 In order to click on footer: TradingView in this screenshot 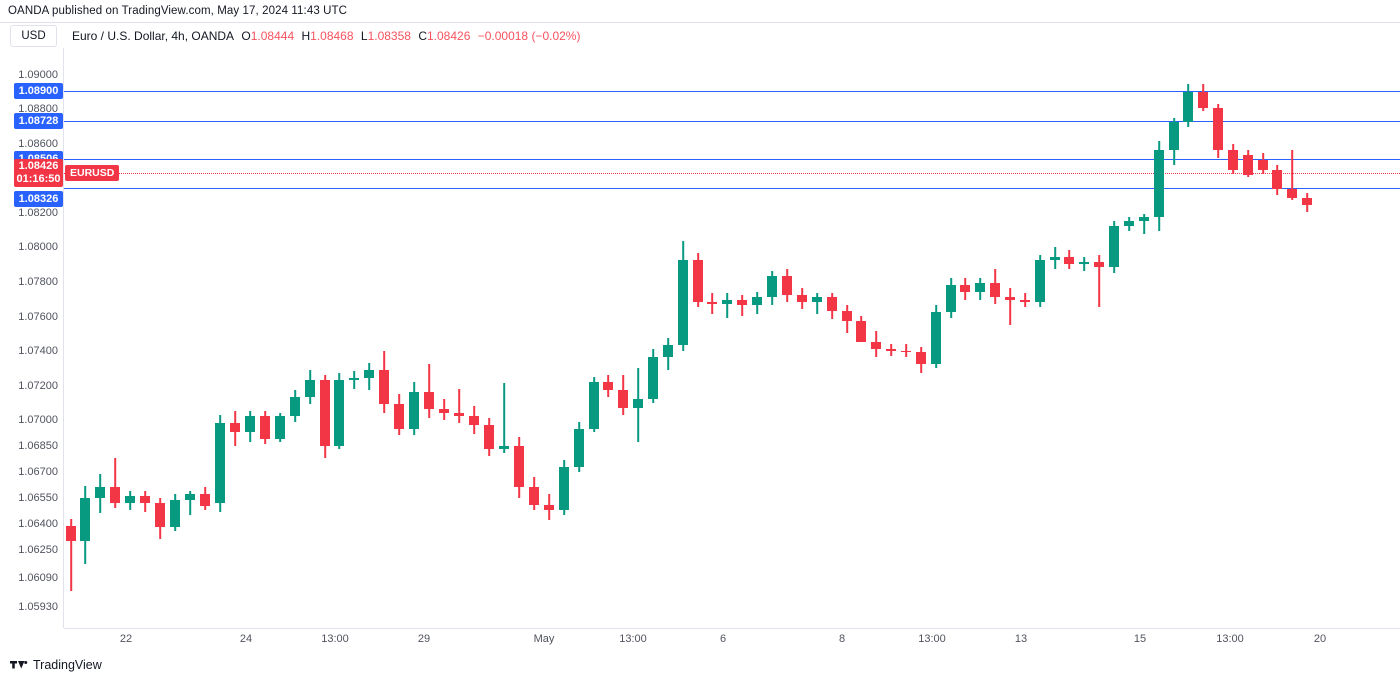, I will do `click(700, 664)`.